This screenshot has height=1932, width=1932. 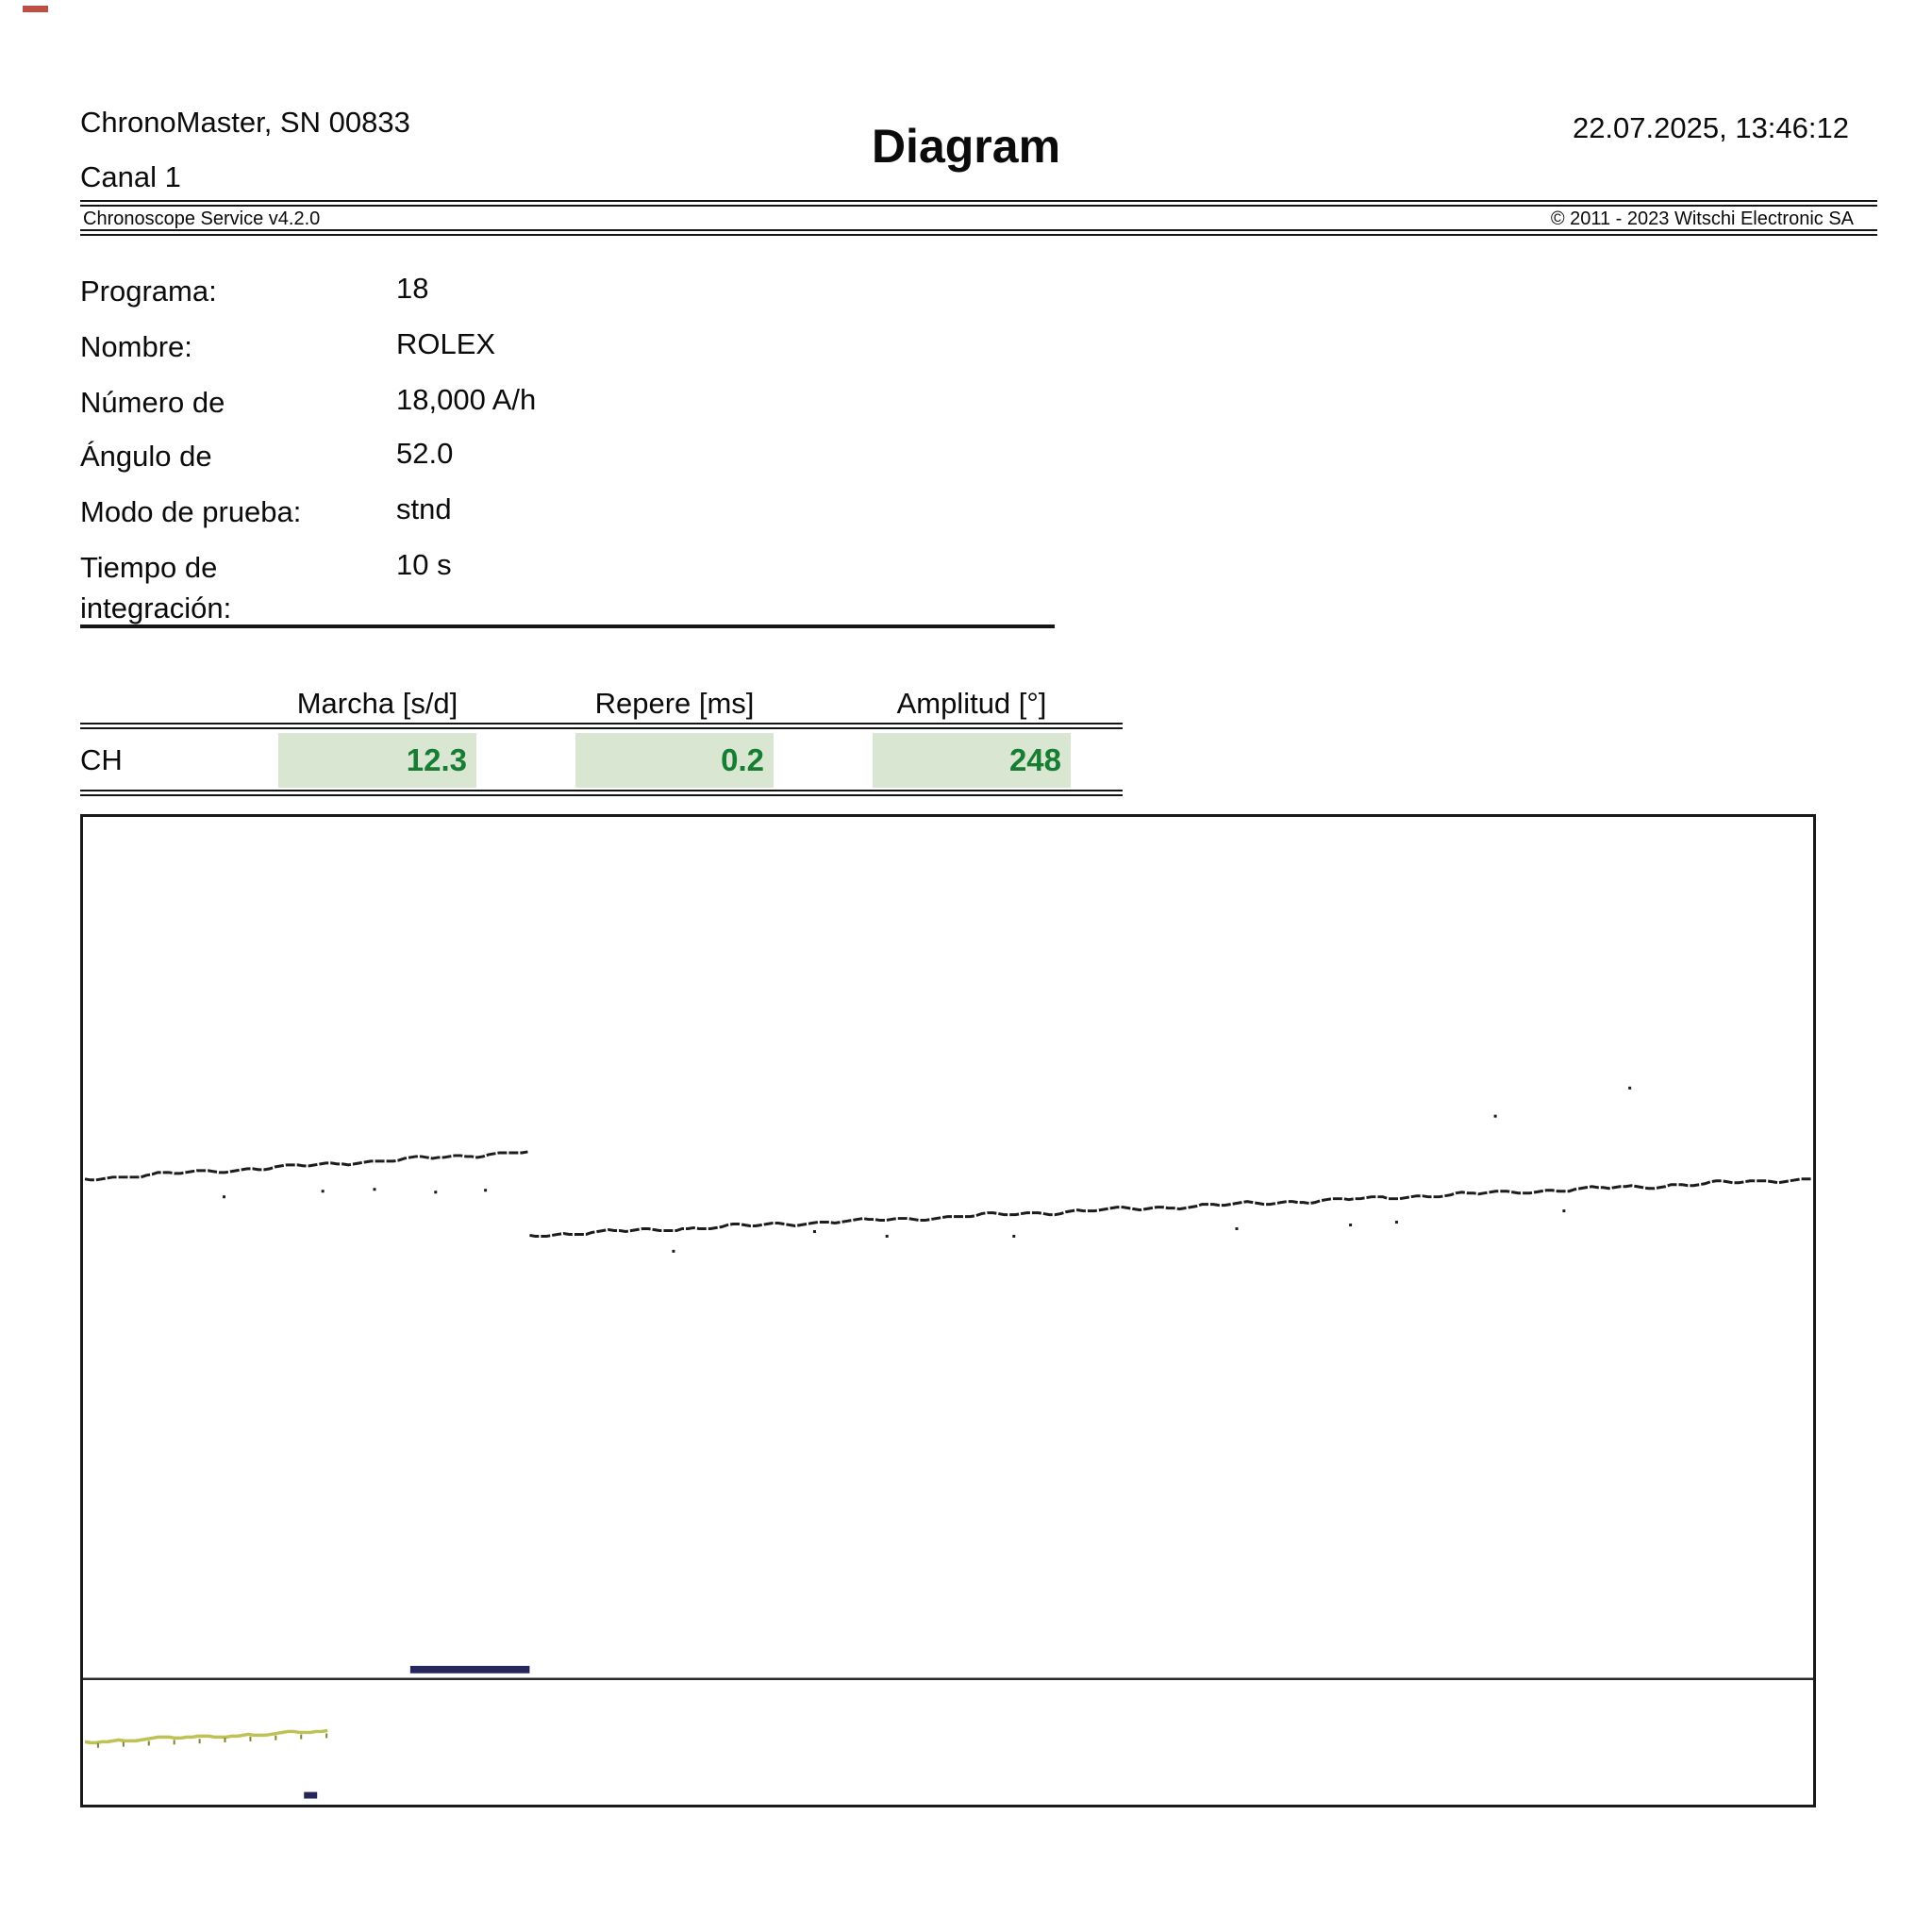 I want to click on device-name: ChronoMaster, SN 00833, so click(x=245, y=123).